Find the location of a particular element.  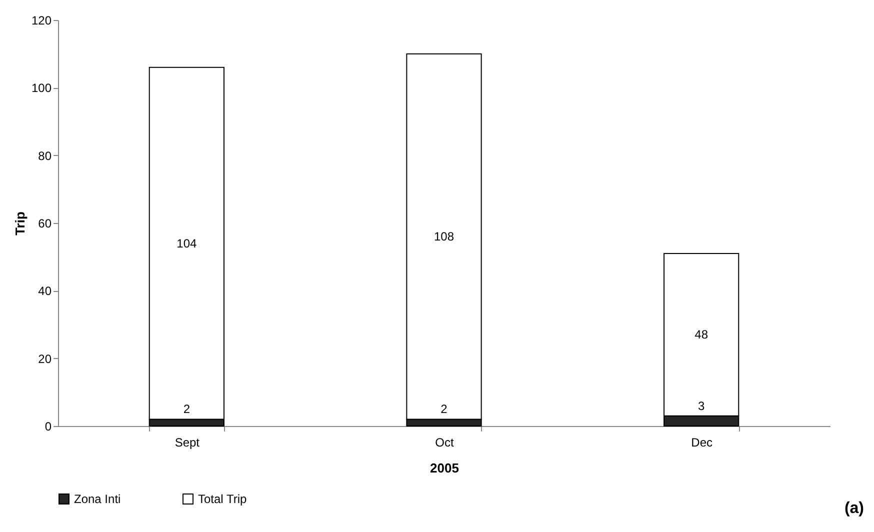

y-tick-label: 60 is located at coordinates (45, 223).